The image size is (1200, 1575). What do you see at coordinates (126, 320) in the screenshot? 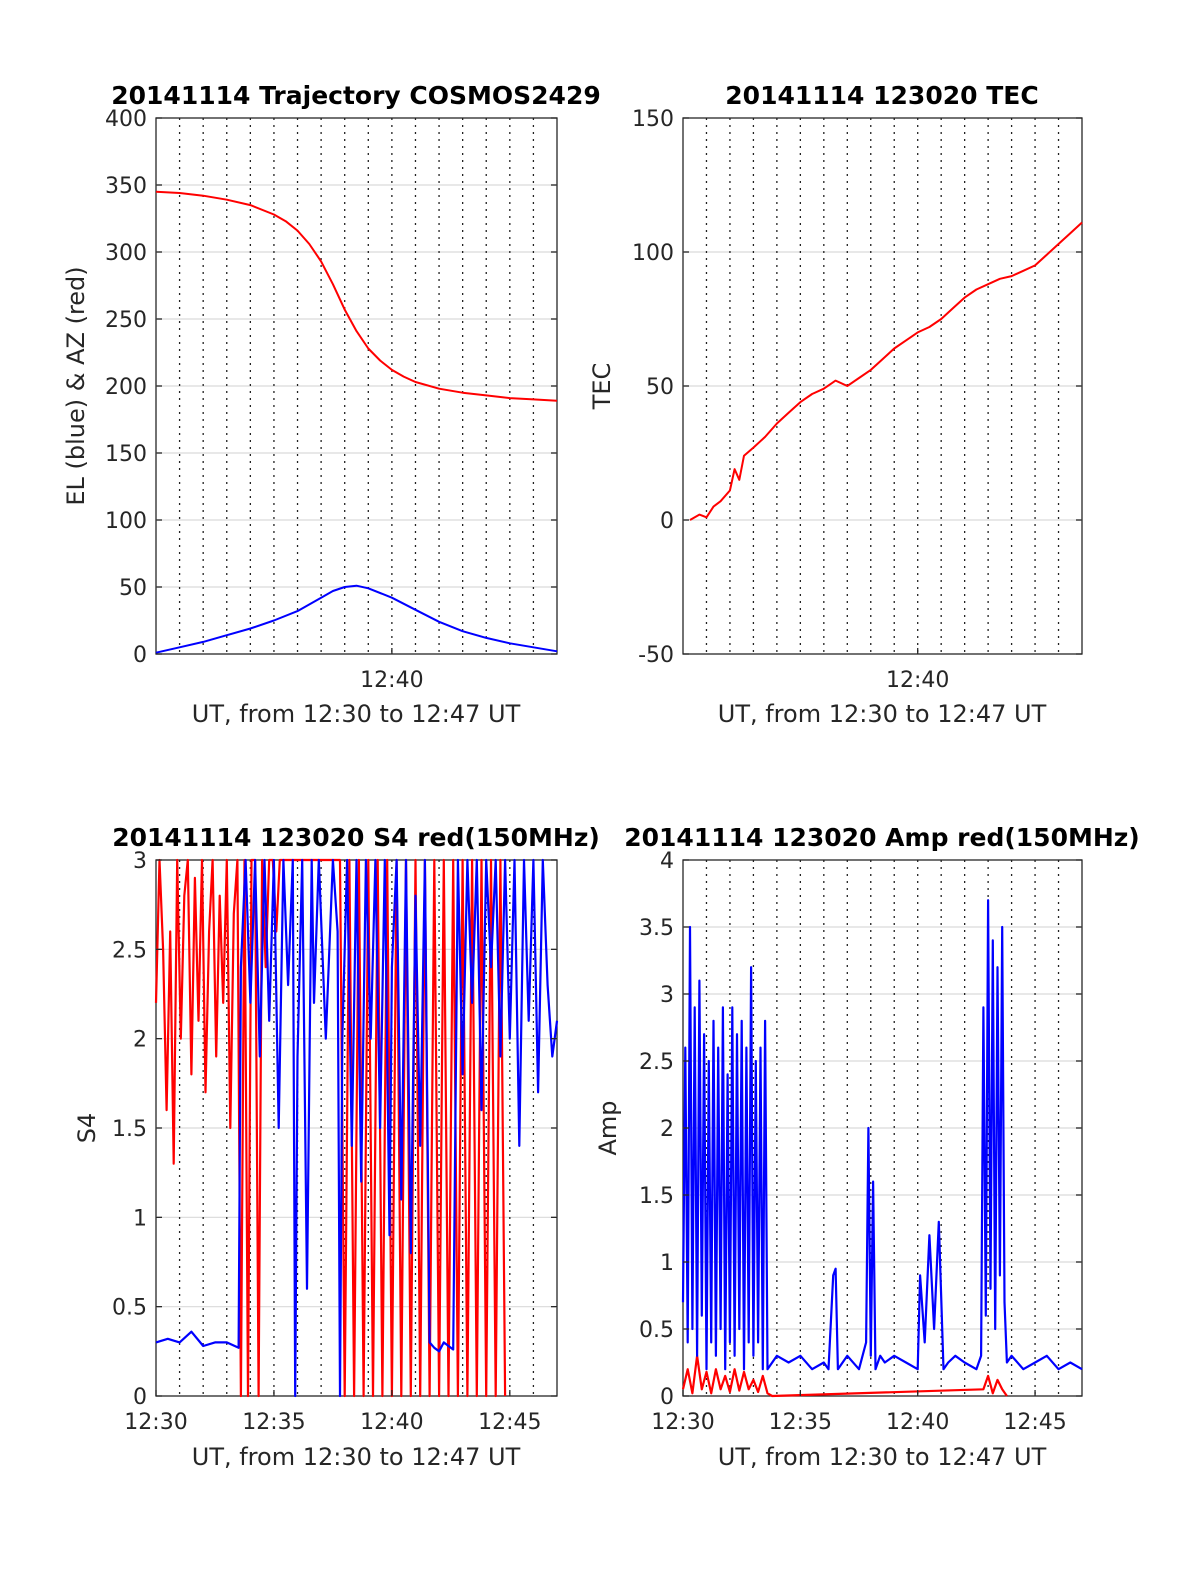
I see `y-tick-label: 250` at bounding box center [126, 320].